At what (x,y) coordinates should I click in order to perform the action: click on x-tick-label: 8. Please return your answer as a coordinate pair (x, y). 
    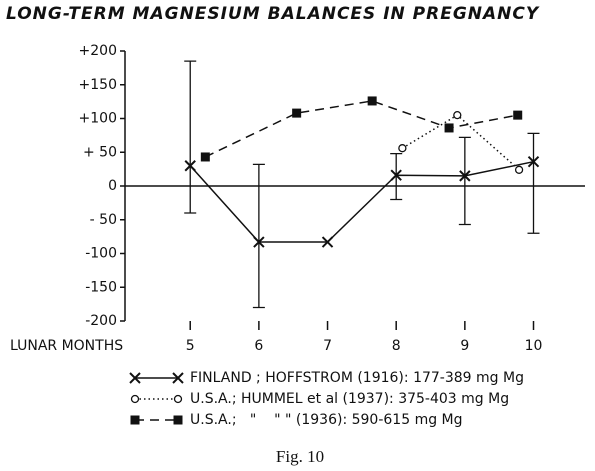
    Looking at the image, I should click on (396, 346).